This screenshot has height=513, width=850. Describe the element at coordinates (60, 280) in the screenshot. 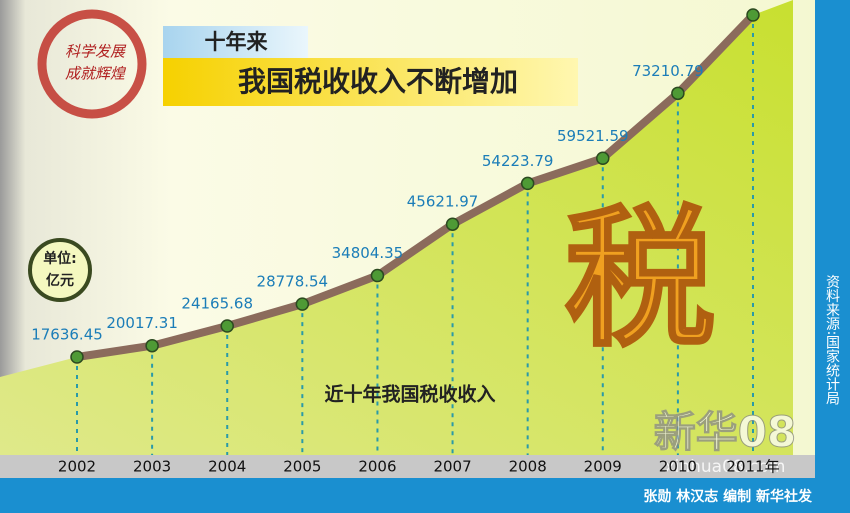

I see `unit: 亿元` at that location.